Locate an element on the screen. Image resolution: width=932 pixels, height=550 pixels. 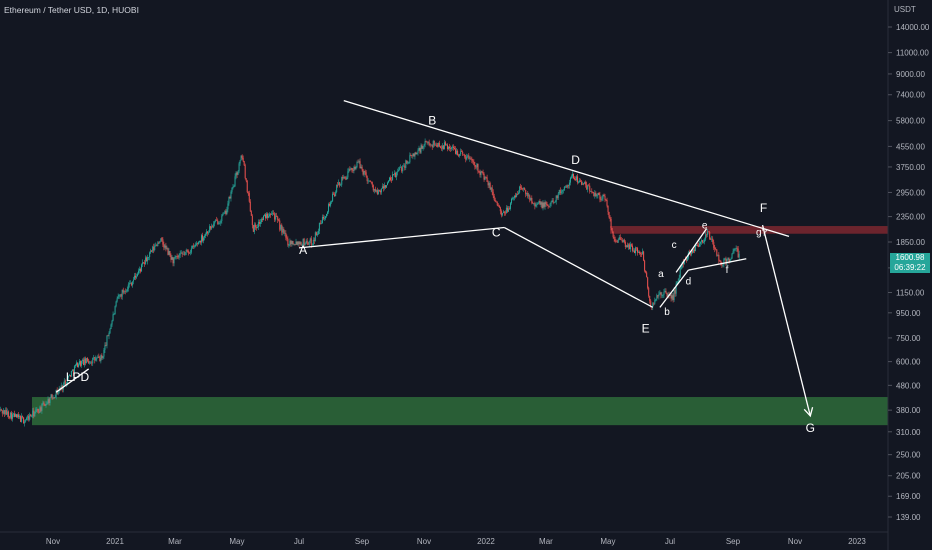
ytick-label: 14000.00 is located at coordinates (913, 27).